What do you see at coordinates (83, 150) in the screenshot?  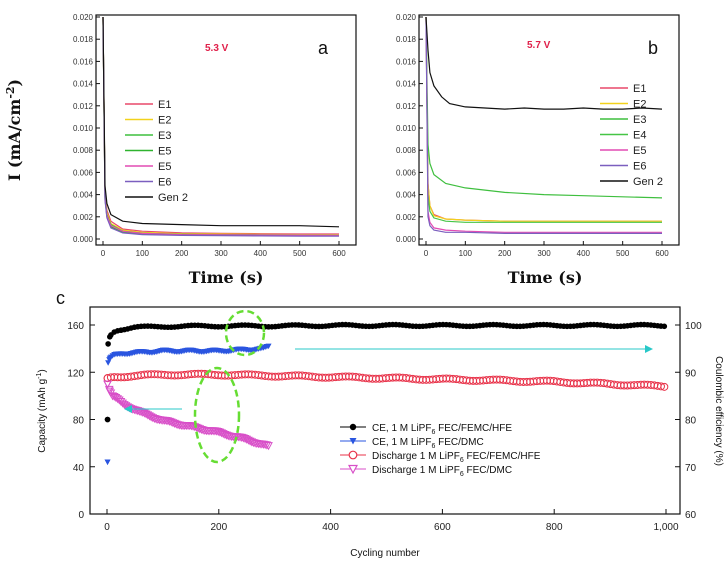 I see `panel-a-y-tick-label: 0.008` at bounding box center [83, 150].